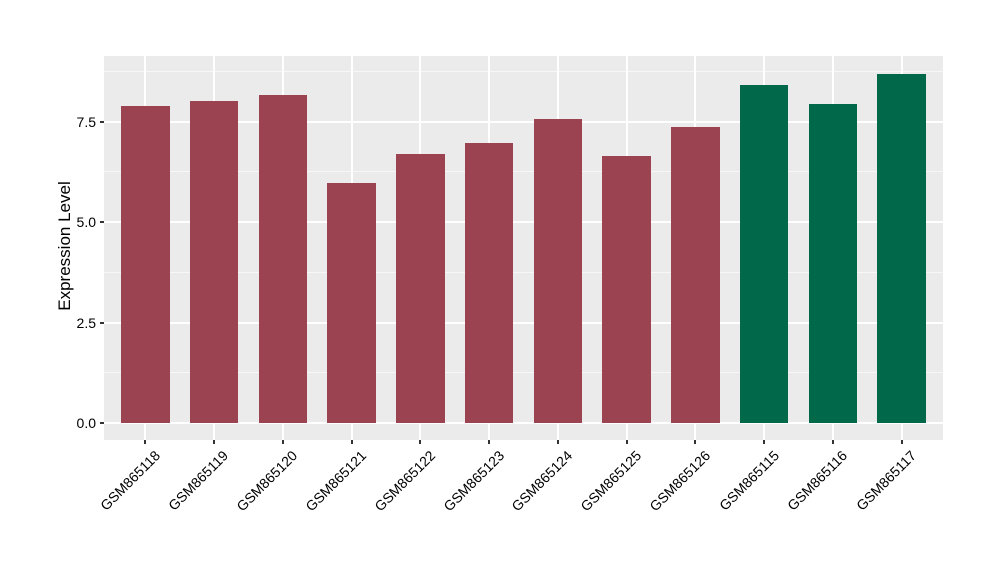 The width and height of the screenshot is (1000, 580). I want to click on x-axis-tick-label: GSM865115, so click(748, 480).